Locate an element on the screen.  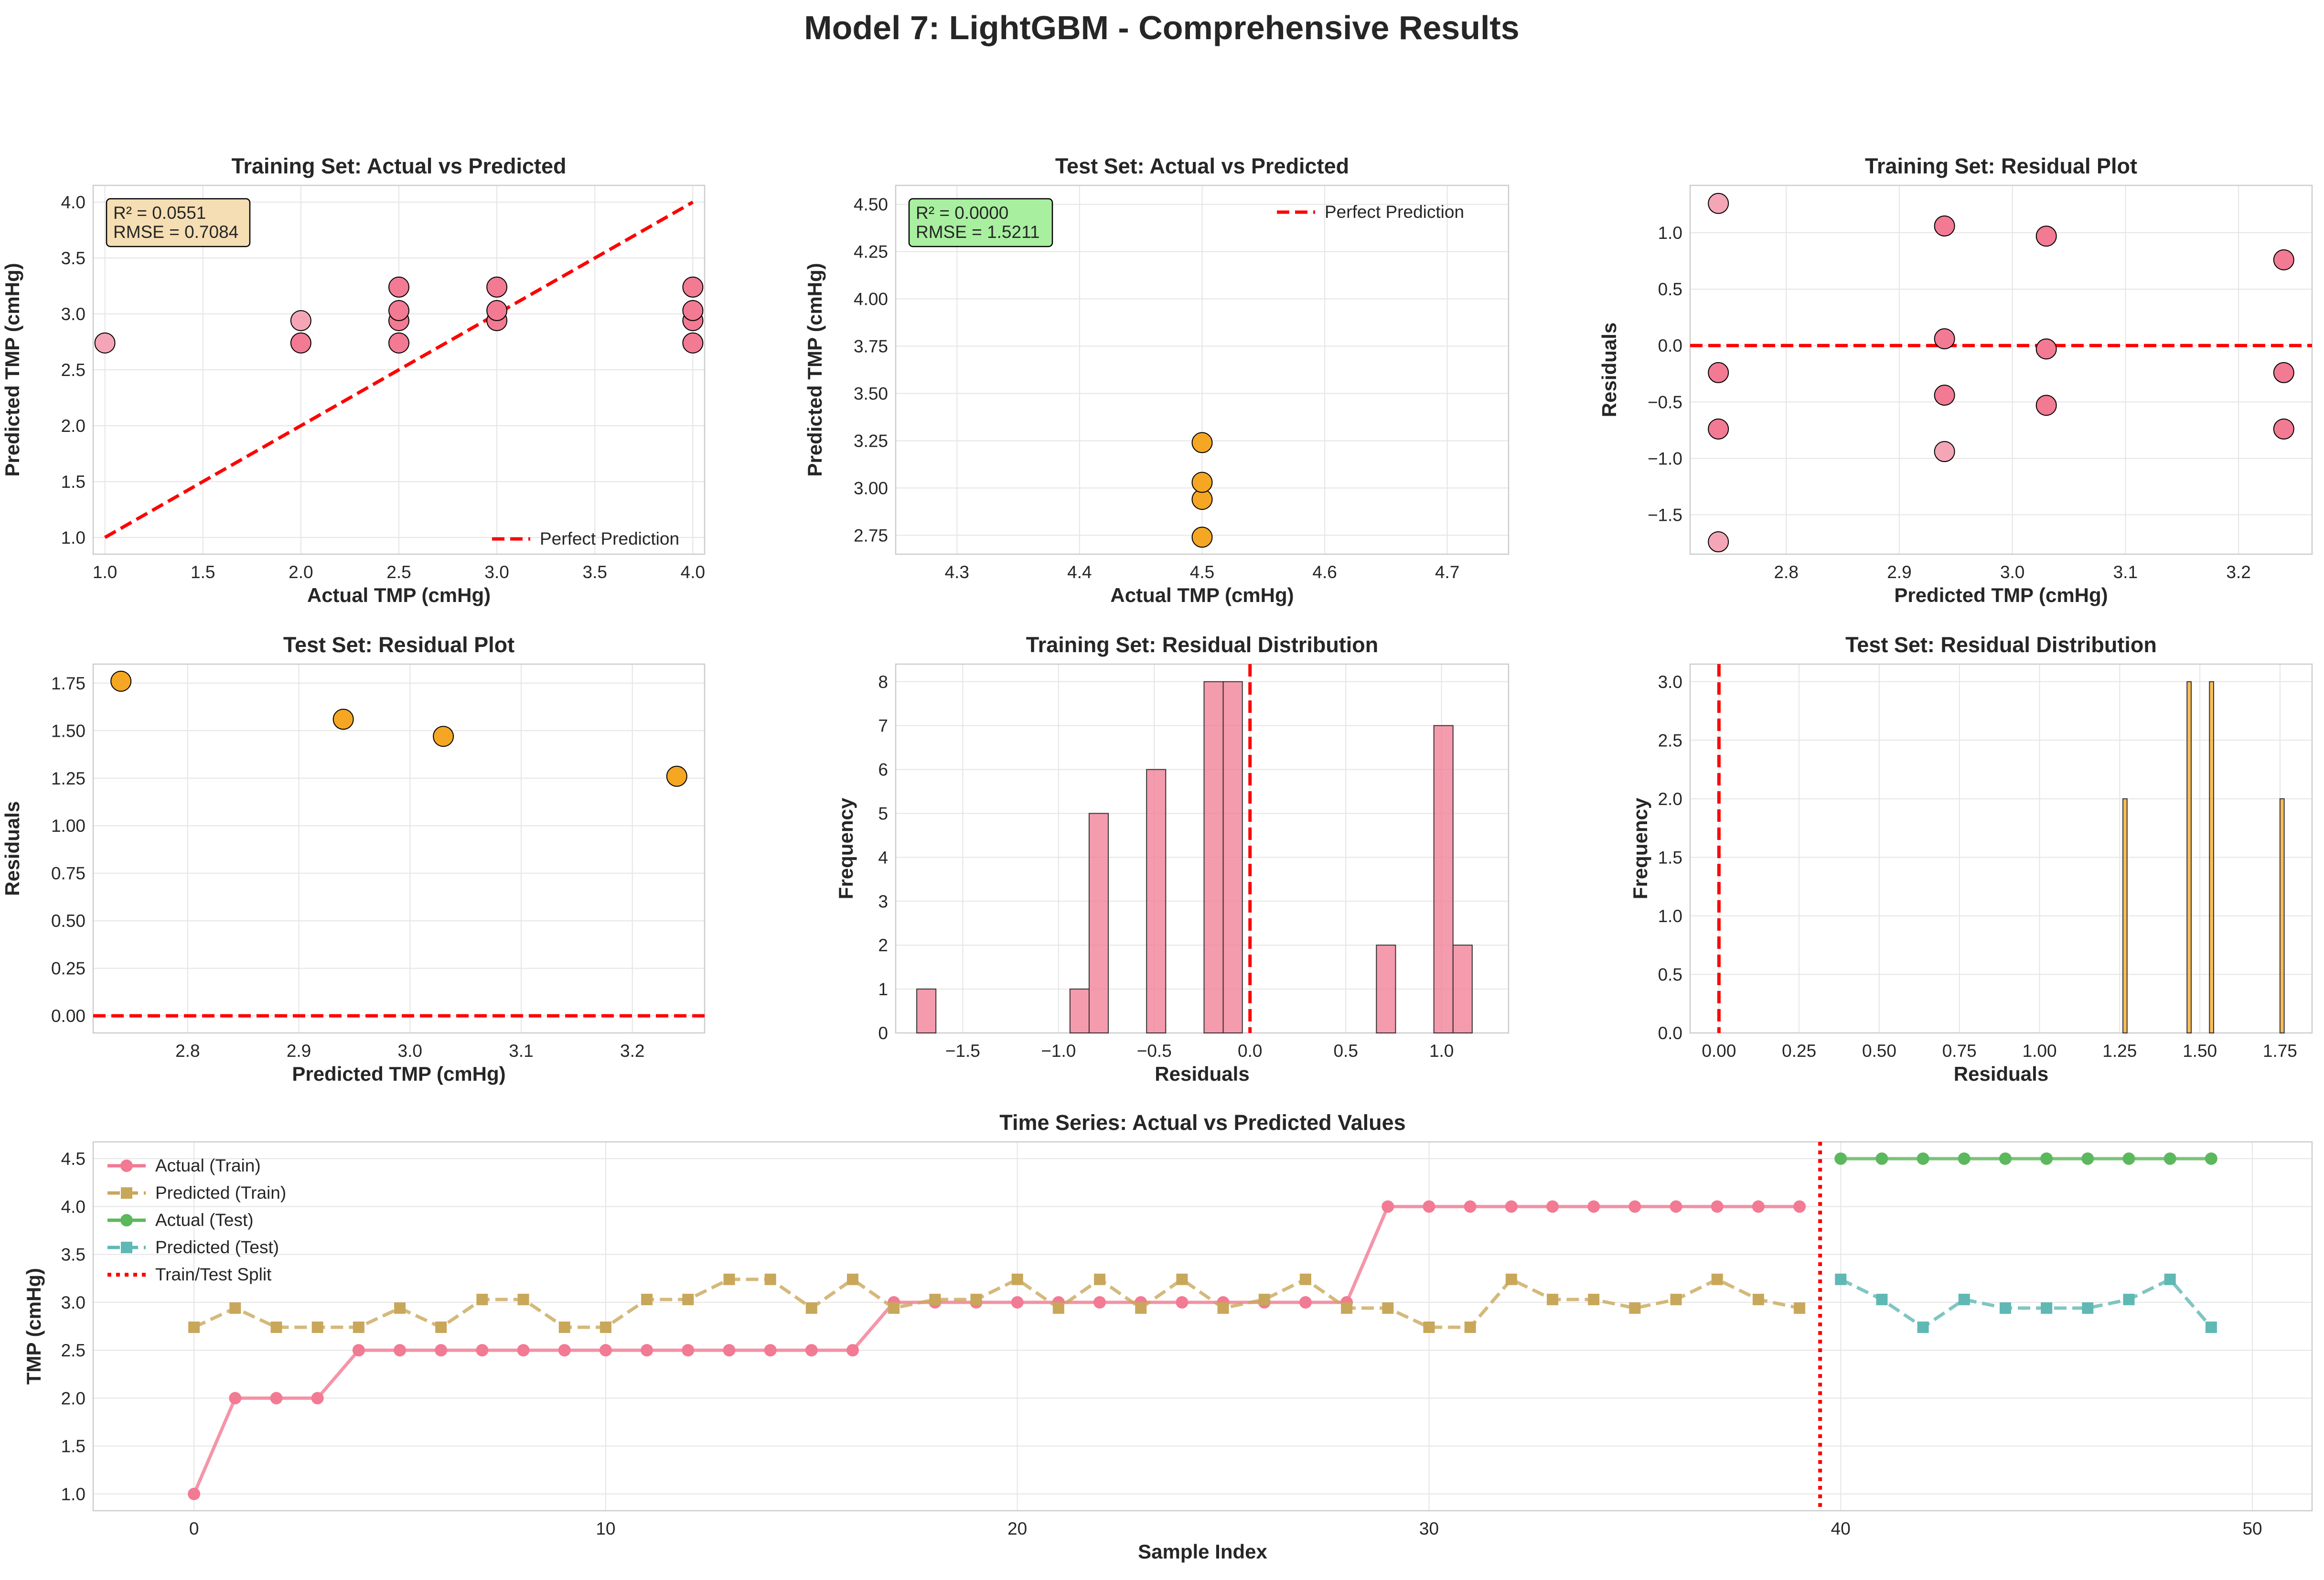
legend-label: Predicted (Test) is located at coordinates (217, 1247).